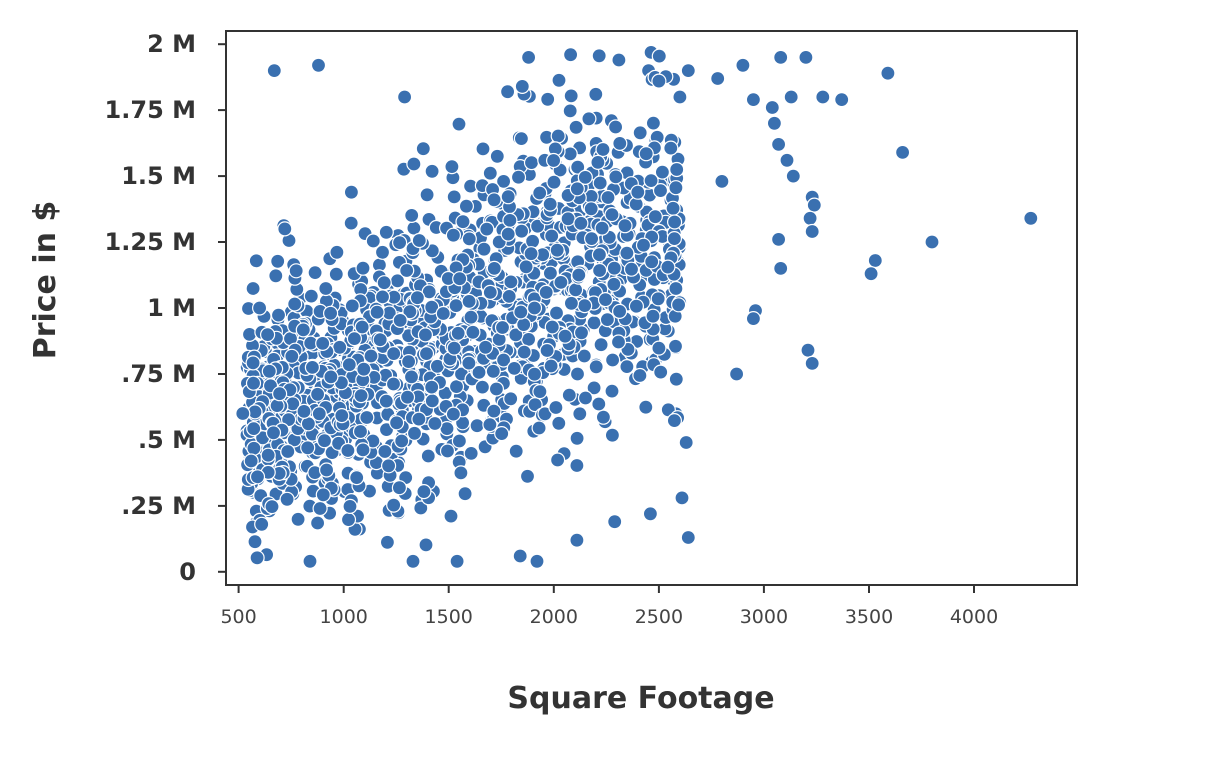  What do you see at coordinates (158, 176) in the screenshot?
I see `y-tick-label: 1.5 M` at bounding box center [158, 176].